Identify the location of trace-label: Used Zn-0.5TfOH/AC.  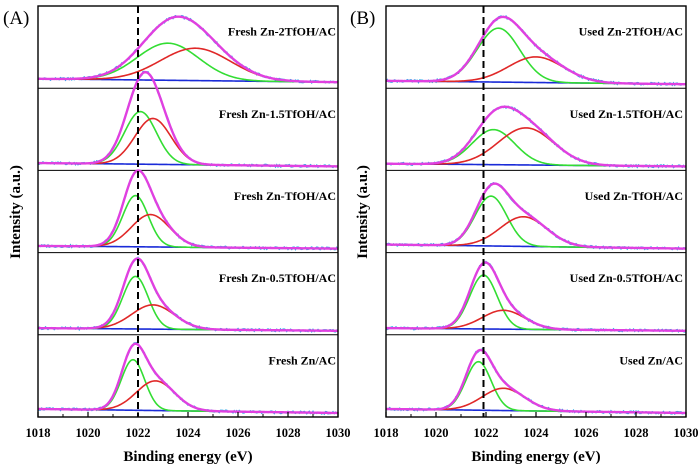
(626, 278).